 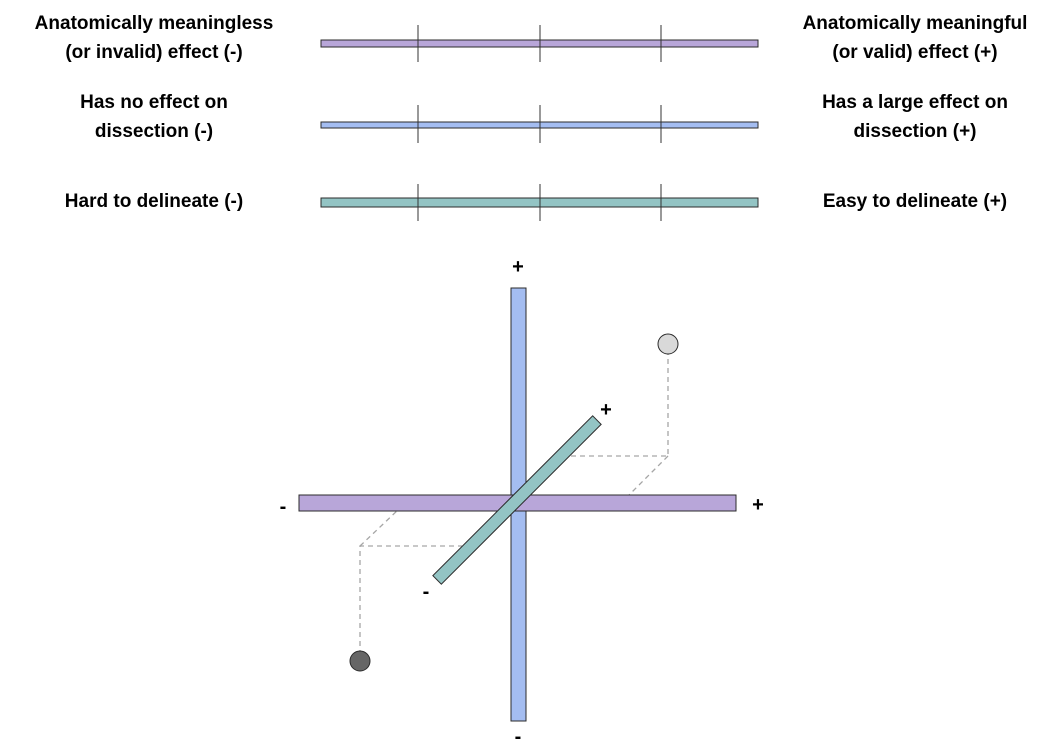 I want to click on depth-axis-plus-sign: +, so click(x=606, y=410).